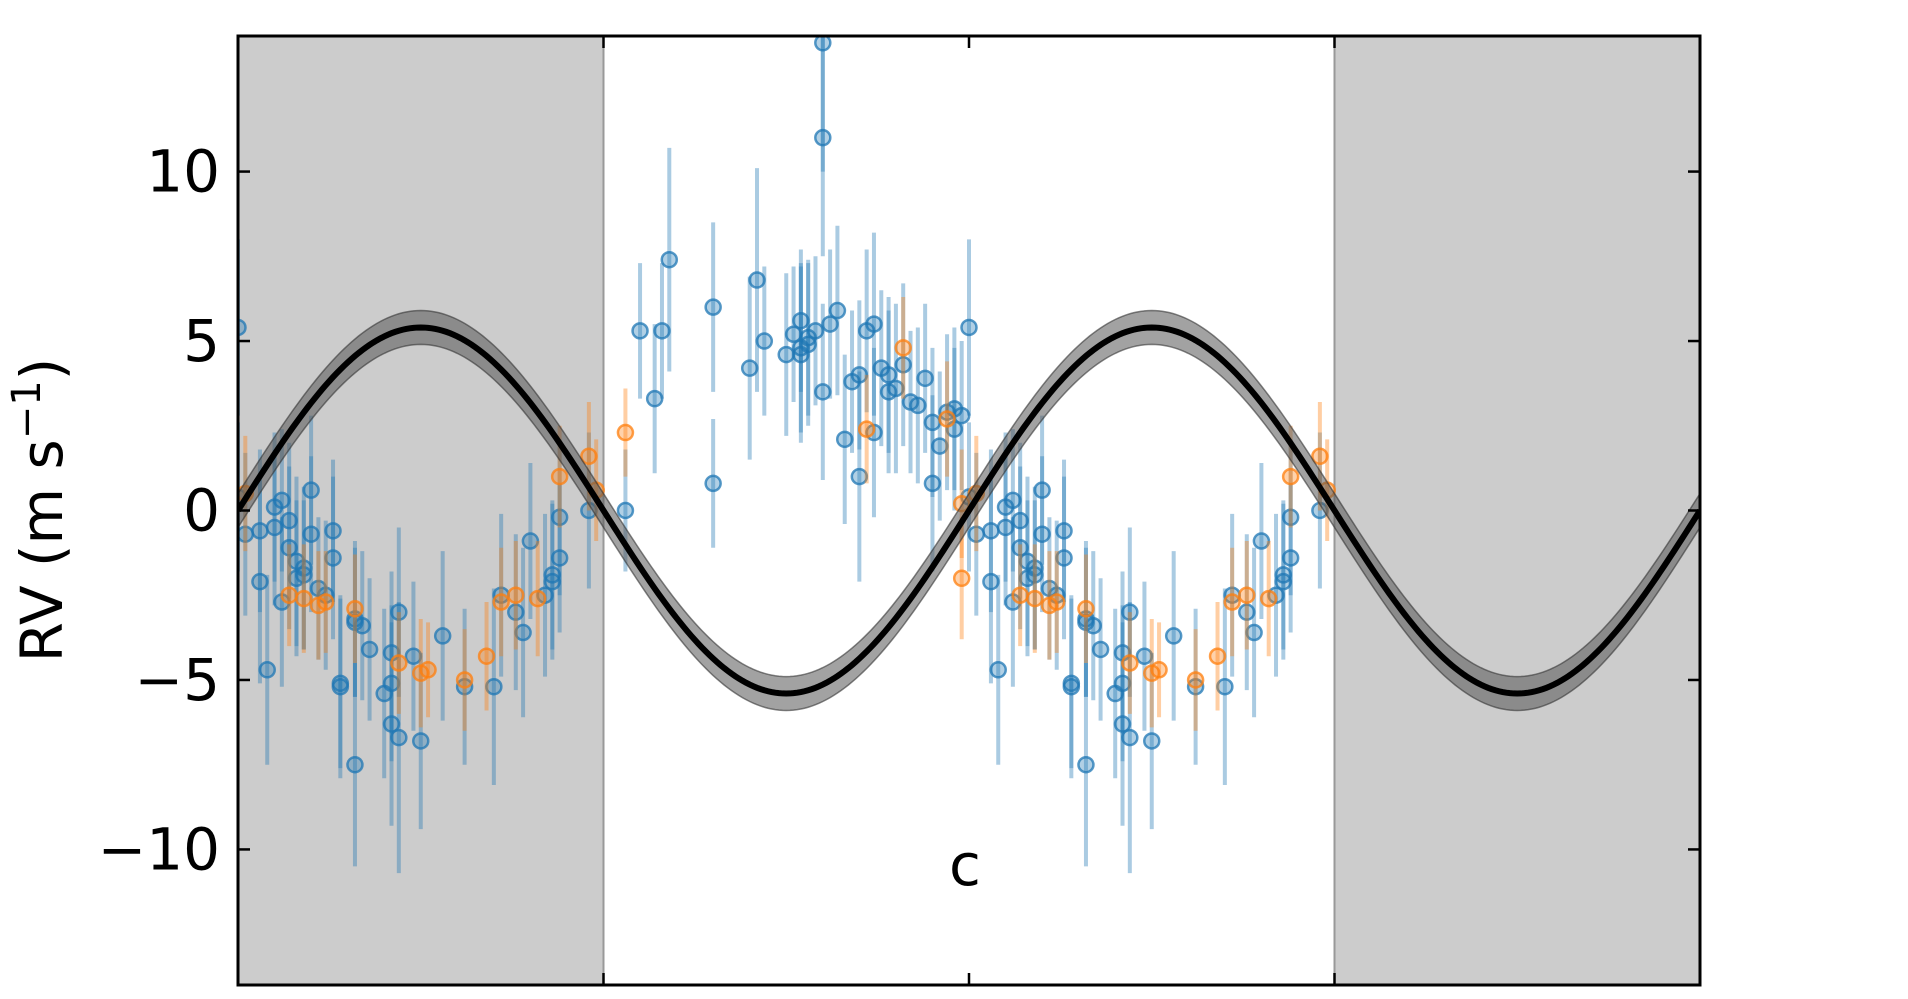 The width and height of the screenshot is (1908, 999). Describe the element at coordinates (159, 511) in the screenshot. I see `y-tick-labels: 10 5 0 −5 −10` at that location.